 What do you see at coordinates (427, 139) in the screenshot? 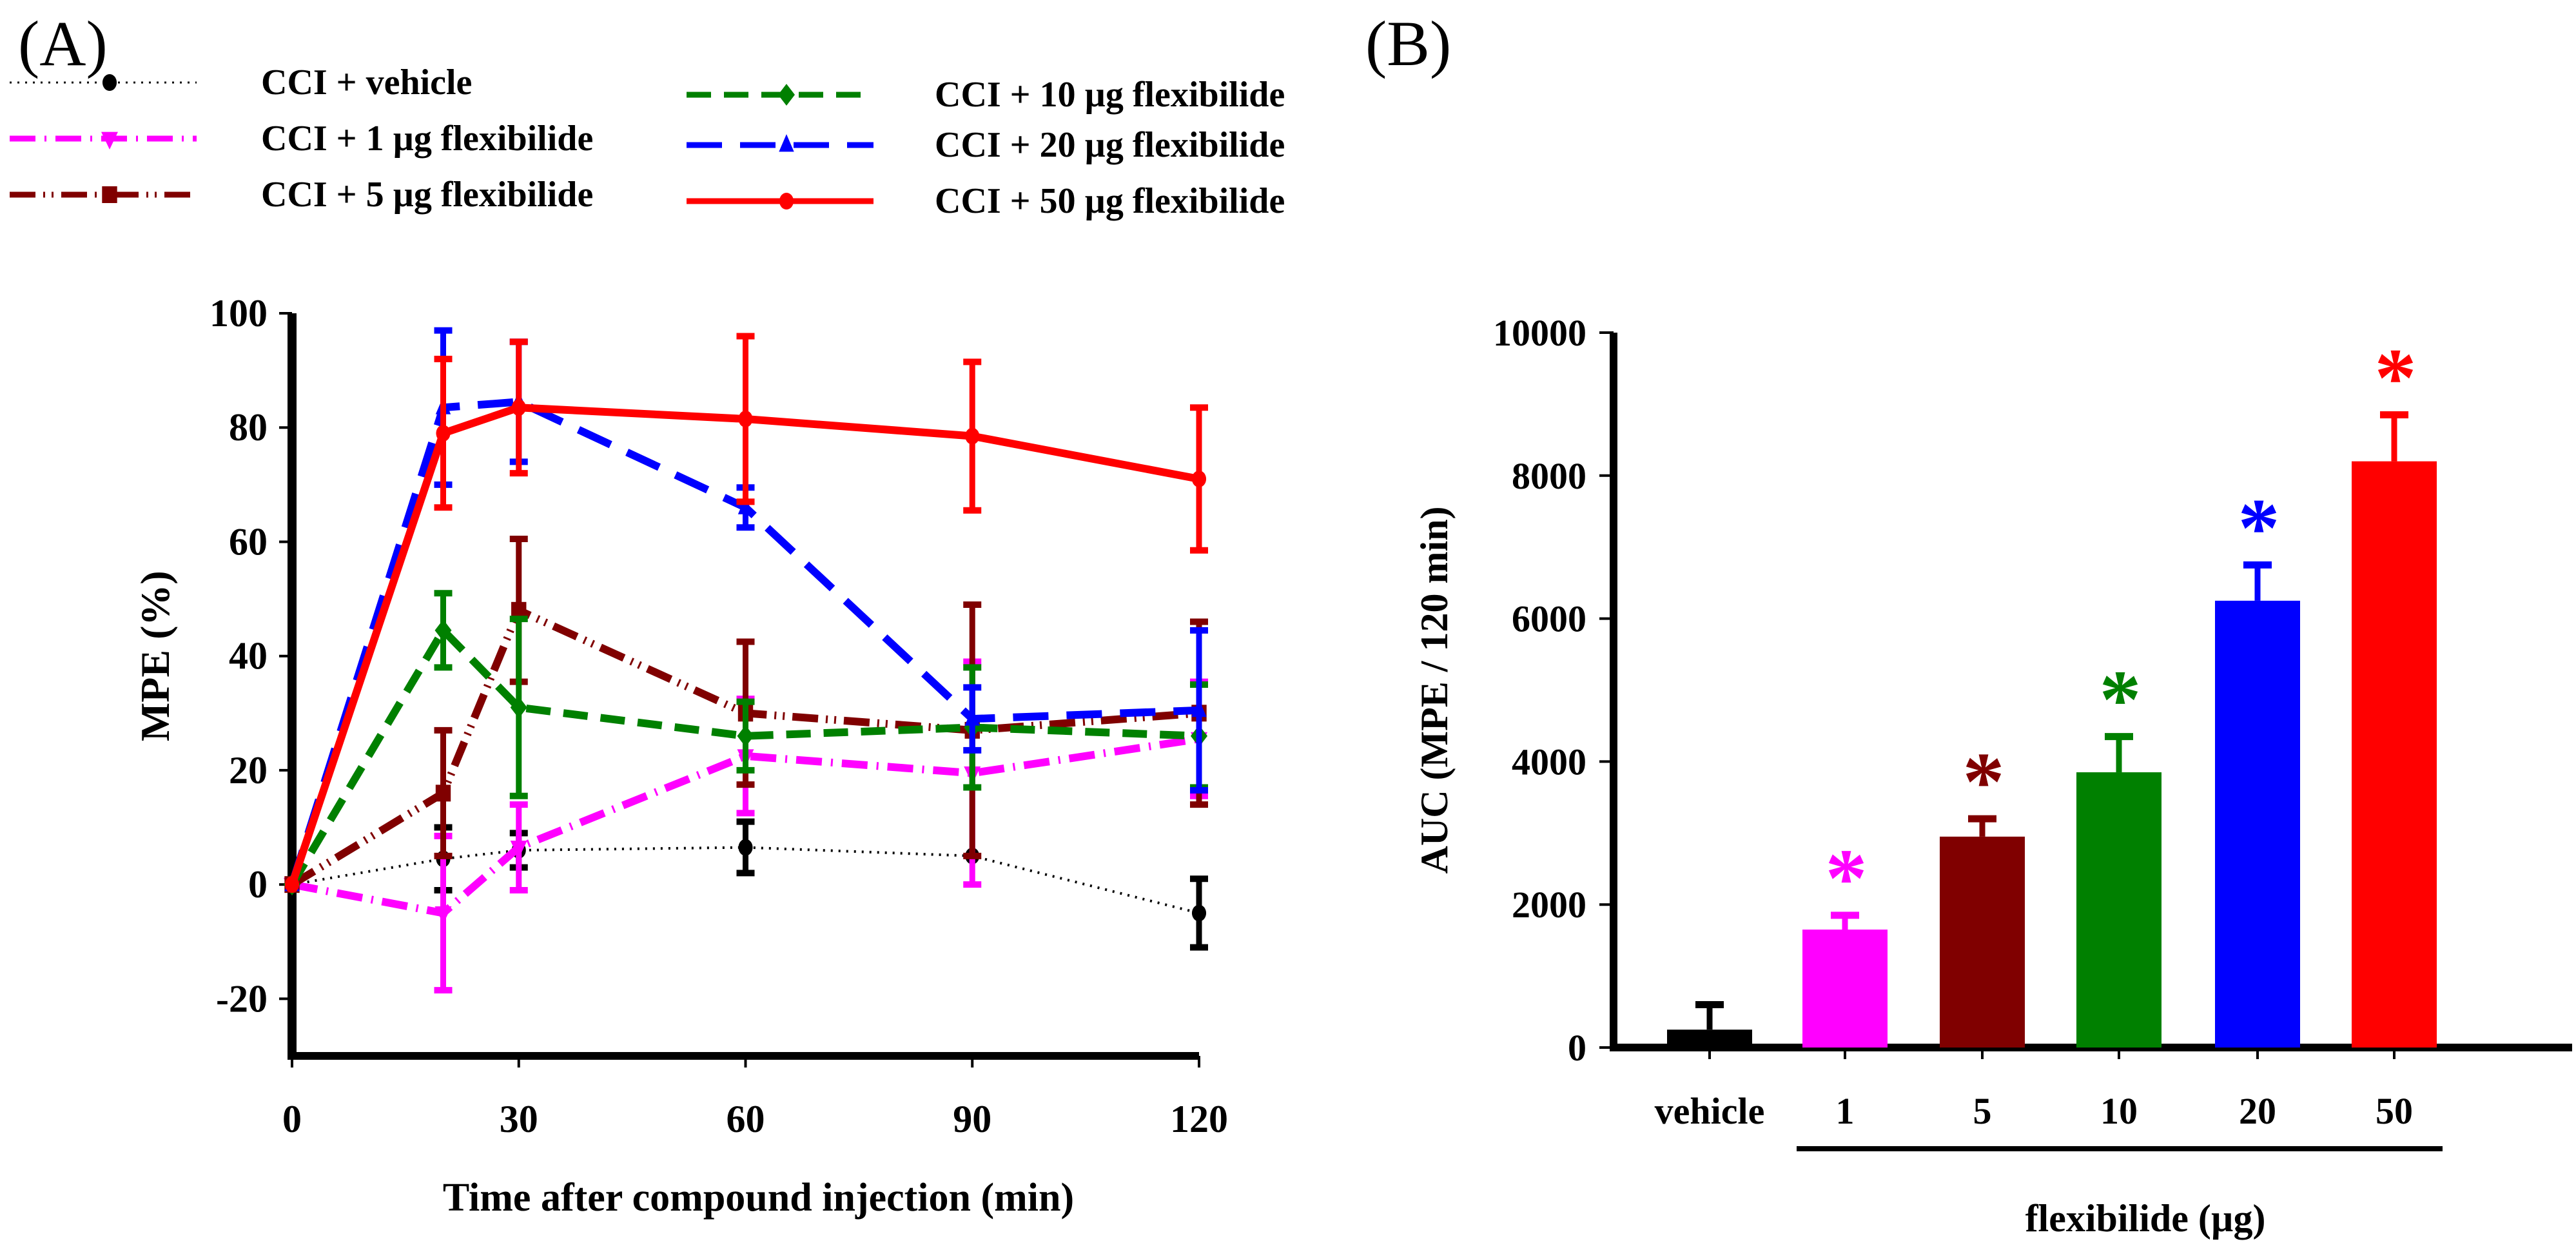
I see `legend-label: CCI + 1 µg flexibilide` at bounding box center [427, 139].